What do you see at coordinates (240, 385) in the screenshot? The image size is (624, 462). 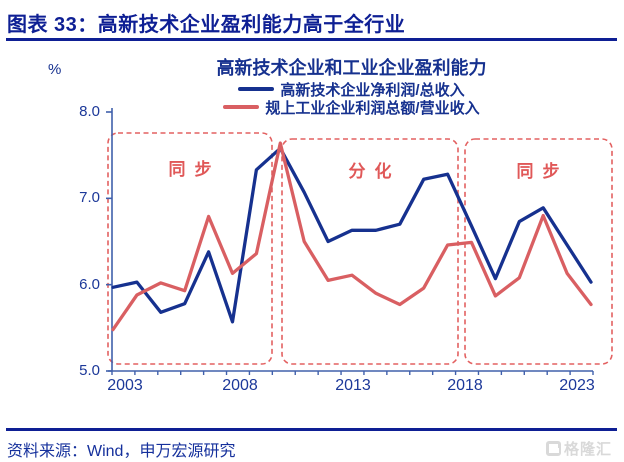 I see `x-tick-2008: 2008` at bounding box center [240, 385].